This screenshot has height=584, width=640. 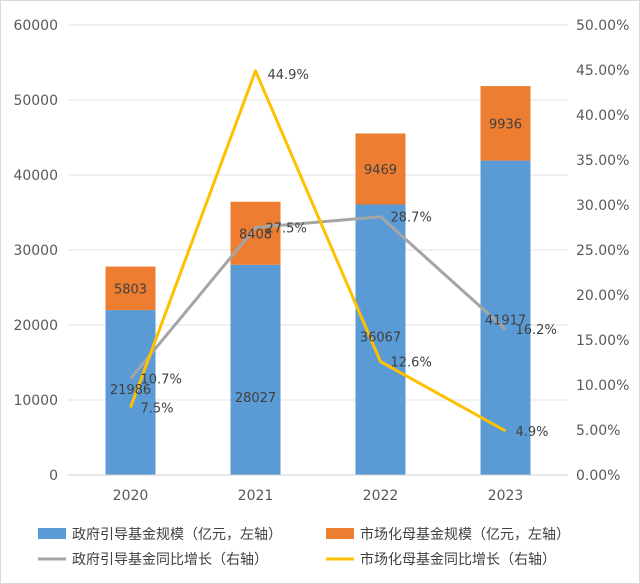 I want to click on legend-label-market-scale: 市场化母基金规模（亿元，左轴）, so click(x=465, y=534).